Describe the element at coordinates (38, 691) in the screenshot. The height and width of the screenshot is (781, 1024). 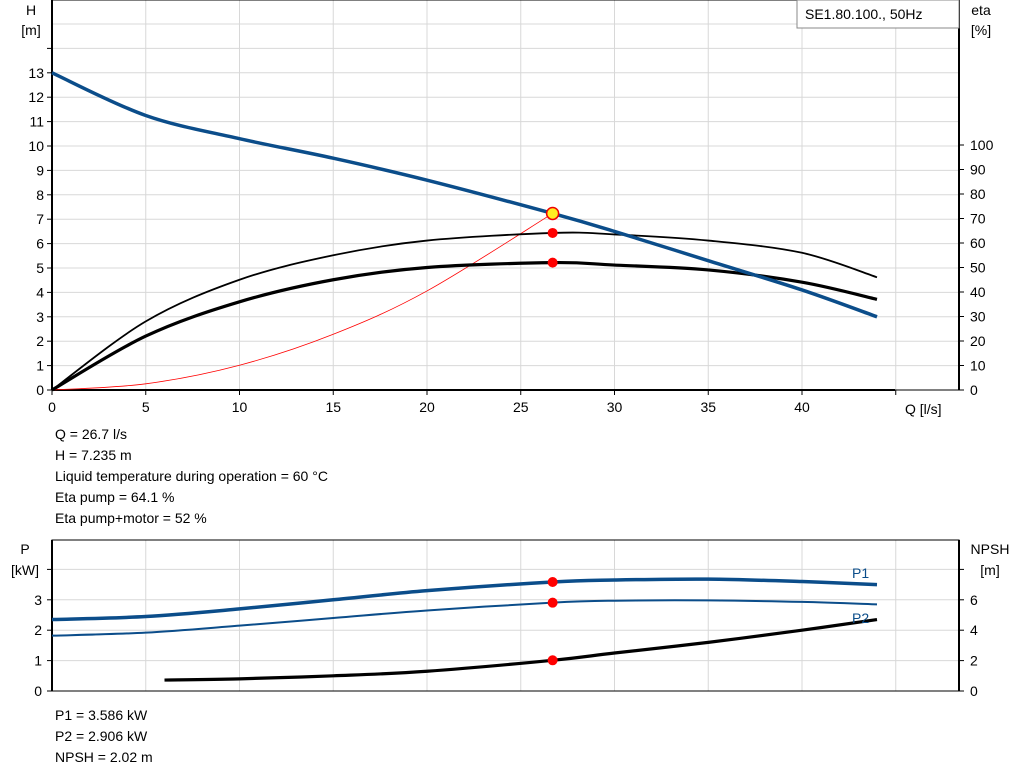
I see `p-tick-label: 0` at that location.